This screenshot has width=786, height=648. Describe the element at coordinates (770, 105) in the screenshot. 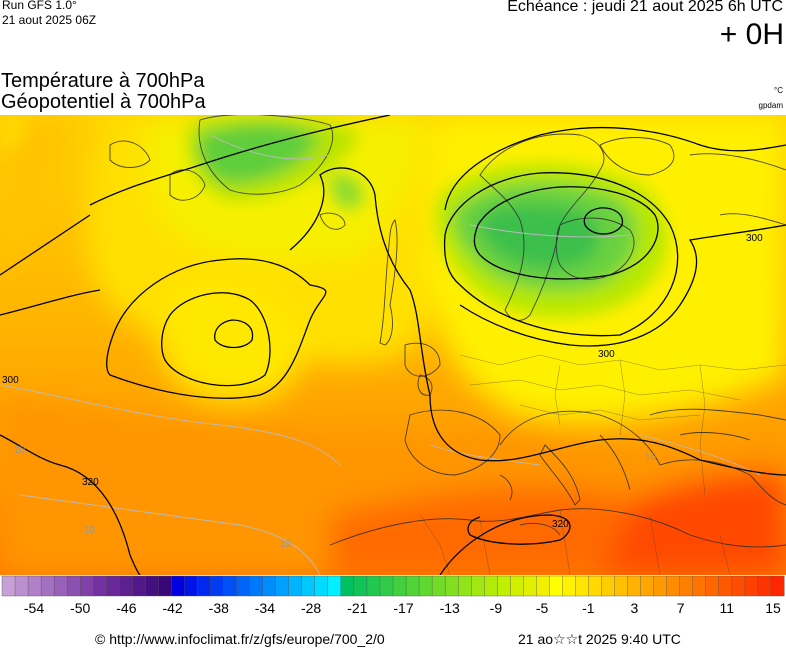

I see `geopotential-unit: gpdam` at that location.